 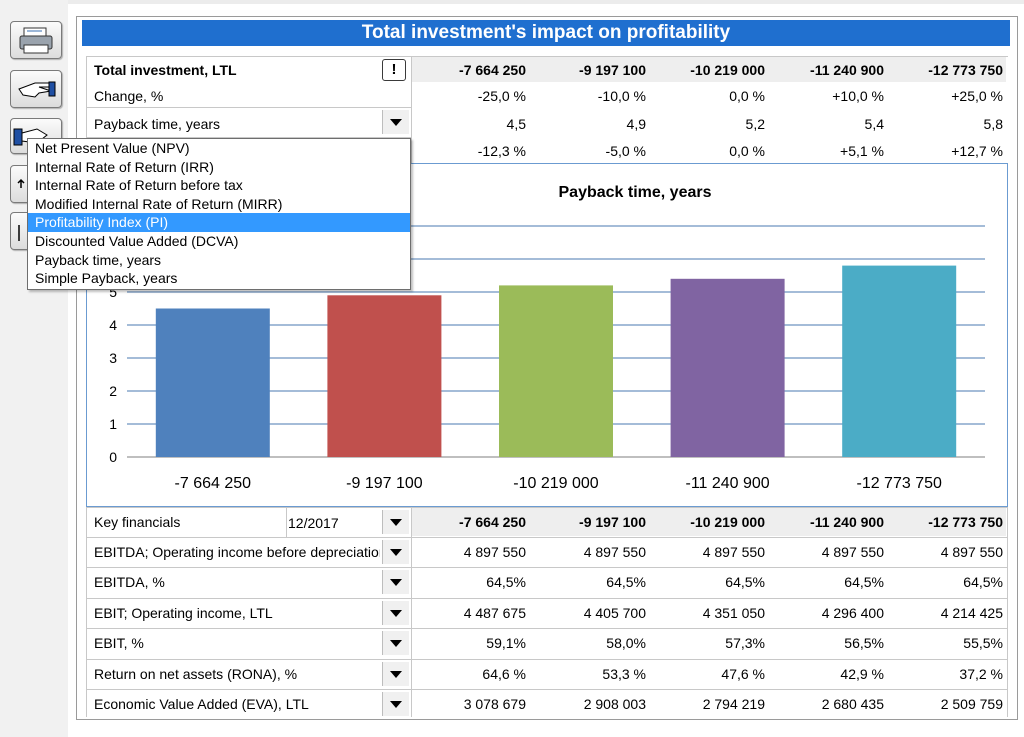 What do you see at coordinates (137, 240) in the screenshot?
I see `dropdown-option: Discounted Value Added (DCVA)` at bounding box center [137, 240].